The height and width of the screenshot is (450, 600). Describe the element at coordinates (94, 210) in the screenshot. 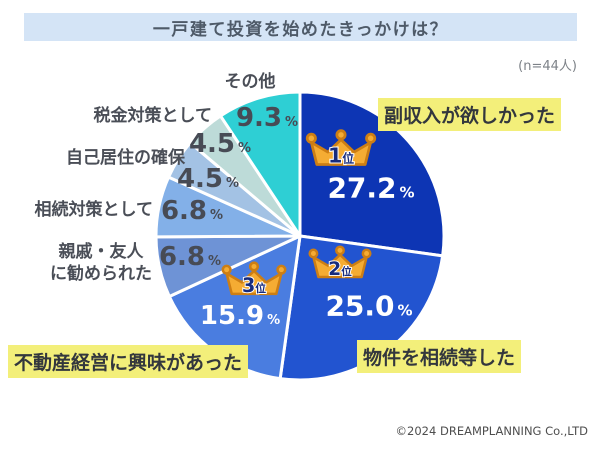

I see `slice-label-inheritance-planning: 相続対策として` at that location.